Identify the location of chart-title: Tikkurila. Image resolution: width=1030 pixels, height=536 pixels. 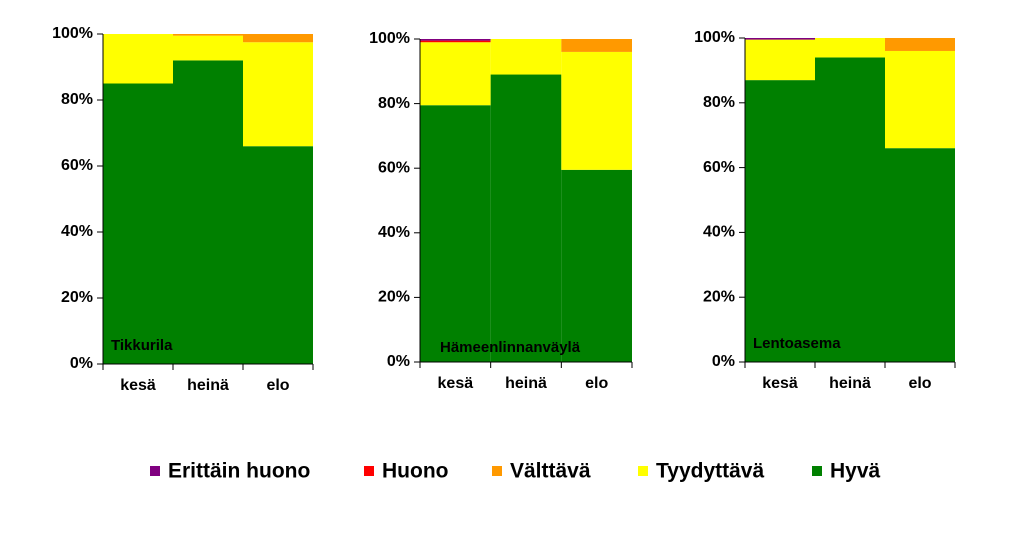
(142, 345).